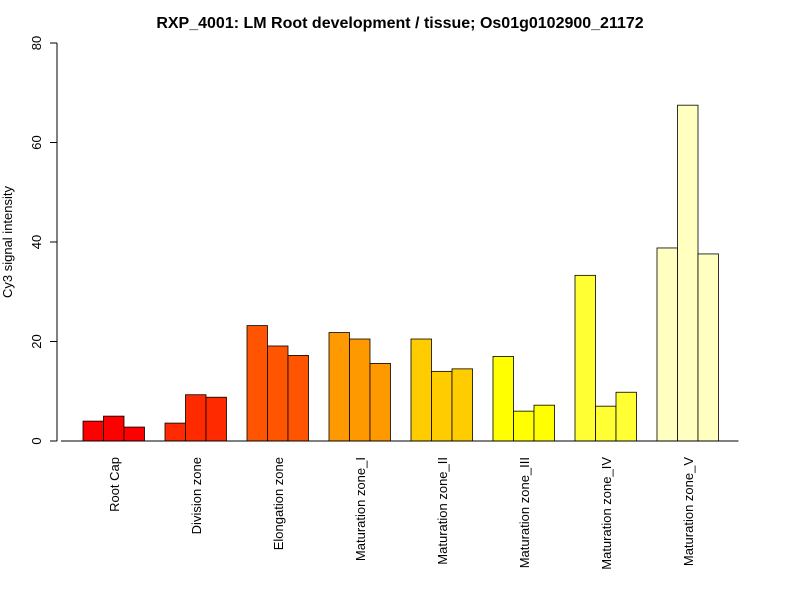 The width and height of the screenshot is (800, 600). I want to click on y-tick-label: 20, so click(36, 341).